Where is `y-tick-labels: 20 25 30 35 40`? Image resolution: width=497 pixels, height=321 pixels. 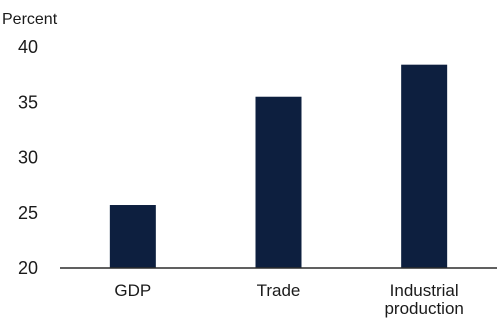
y-tick-labels: 20 25 30 35 40 is located at coordinates (28, 157).